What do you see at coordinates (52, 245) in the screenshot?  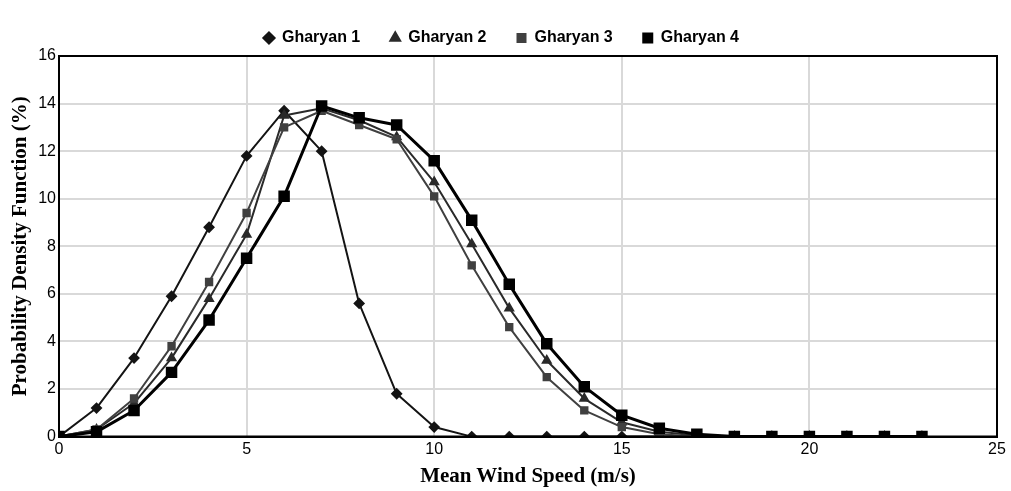 I see `y-tick-label: 8` at bounding box center [52, 245].